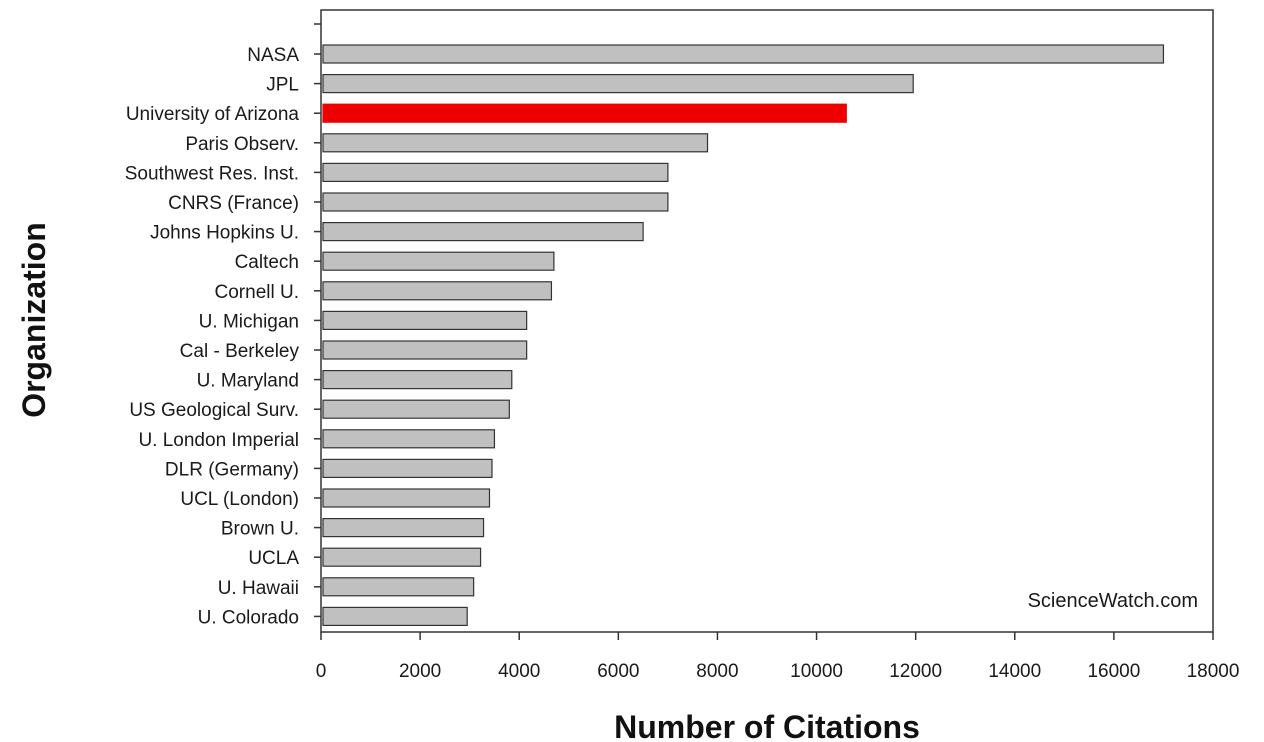 Image resolution: width=1264 pixels, height=742 pixels. I want to click on bar-johns-hopkins-u, so click(483, 232).